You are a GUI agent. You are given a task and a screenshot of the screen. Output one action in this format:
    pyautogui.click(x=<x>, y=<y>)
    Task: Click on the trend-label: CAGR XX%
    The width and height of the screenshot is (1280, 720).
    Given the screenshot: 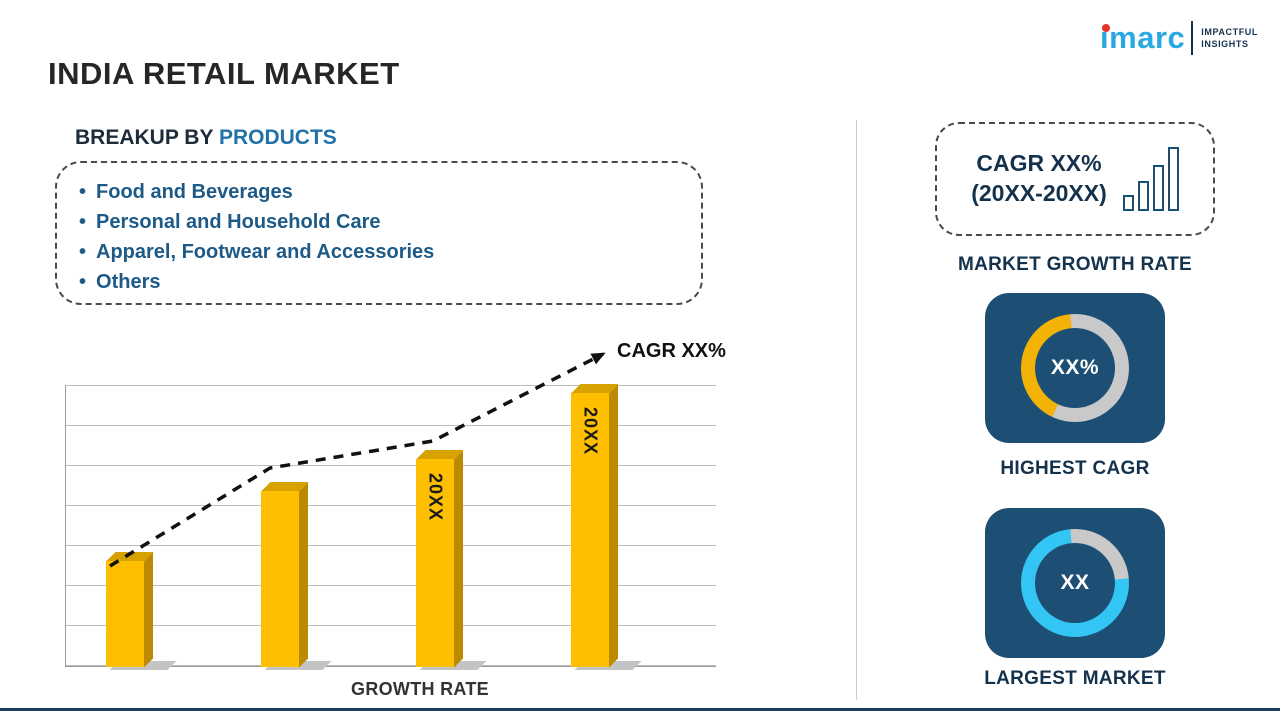 What is the action you would take?
    pyautogui.click(x=671, y=351)
    